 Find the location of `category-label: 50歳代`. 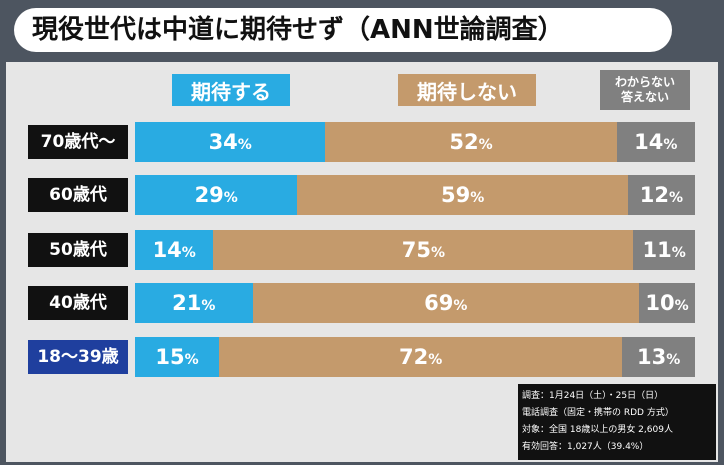

category-label: 50歳代 is located at coordinates (78, 250).